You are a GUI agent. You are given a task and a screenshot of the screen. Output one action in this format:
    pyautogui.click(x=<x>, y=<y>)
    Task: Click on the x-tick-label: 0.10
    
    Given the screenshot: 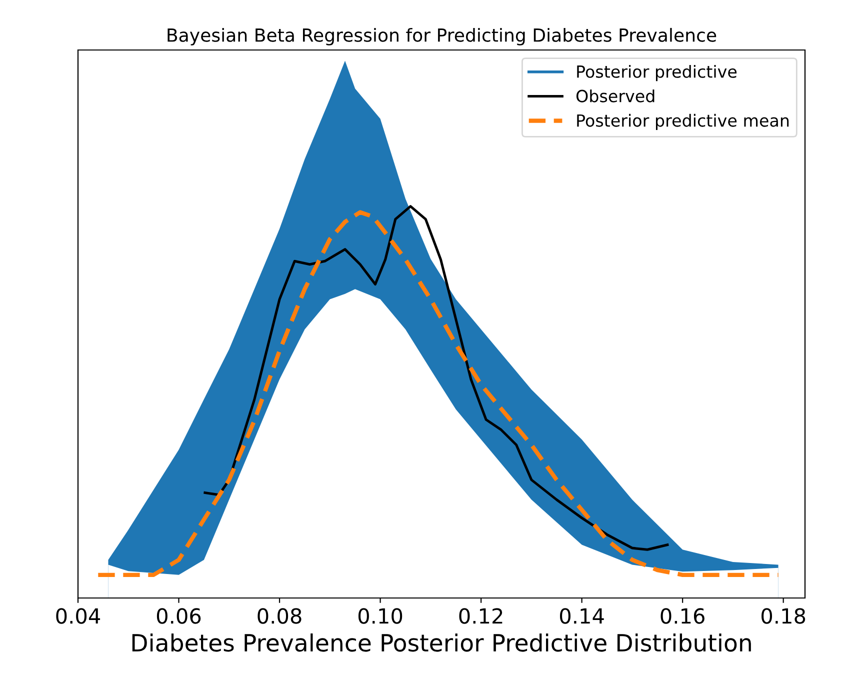 What is the action you would take?
    pyautogui.click(x=380, y=616)
    